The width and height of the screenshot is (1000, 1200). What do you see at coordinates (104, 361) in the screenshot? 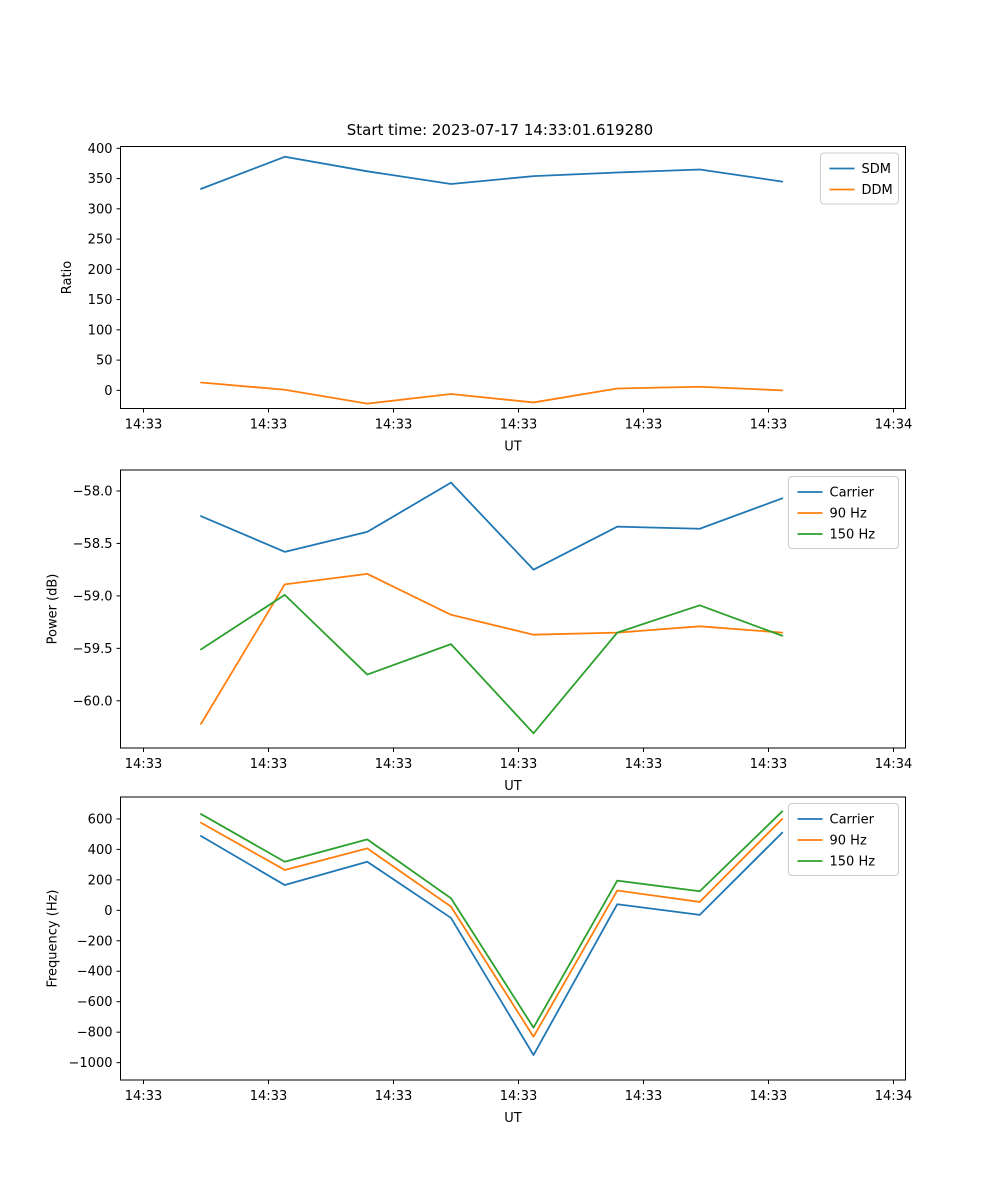
I see `y-tick-label: 50` at bounding box center [104, 361].